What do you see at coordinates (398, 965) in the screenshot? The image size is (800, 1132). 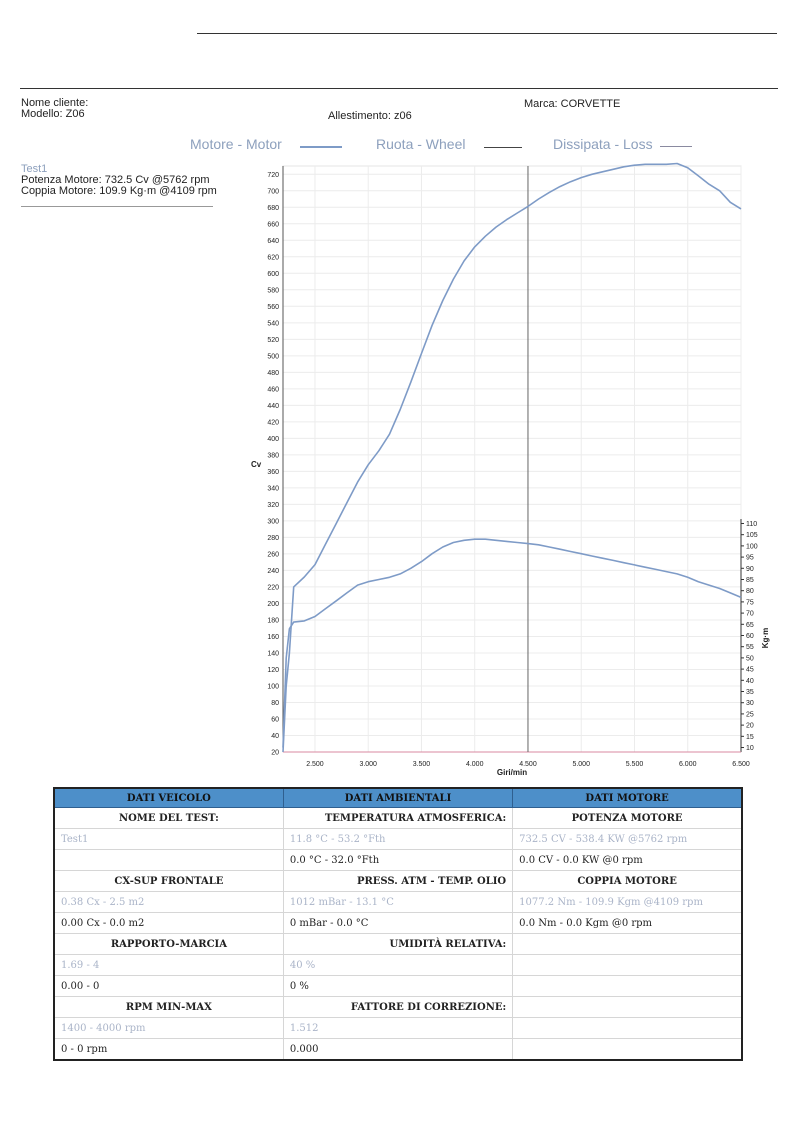 I see `table-value-cell: 40 %` at bounding box center [398, 965].